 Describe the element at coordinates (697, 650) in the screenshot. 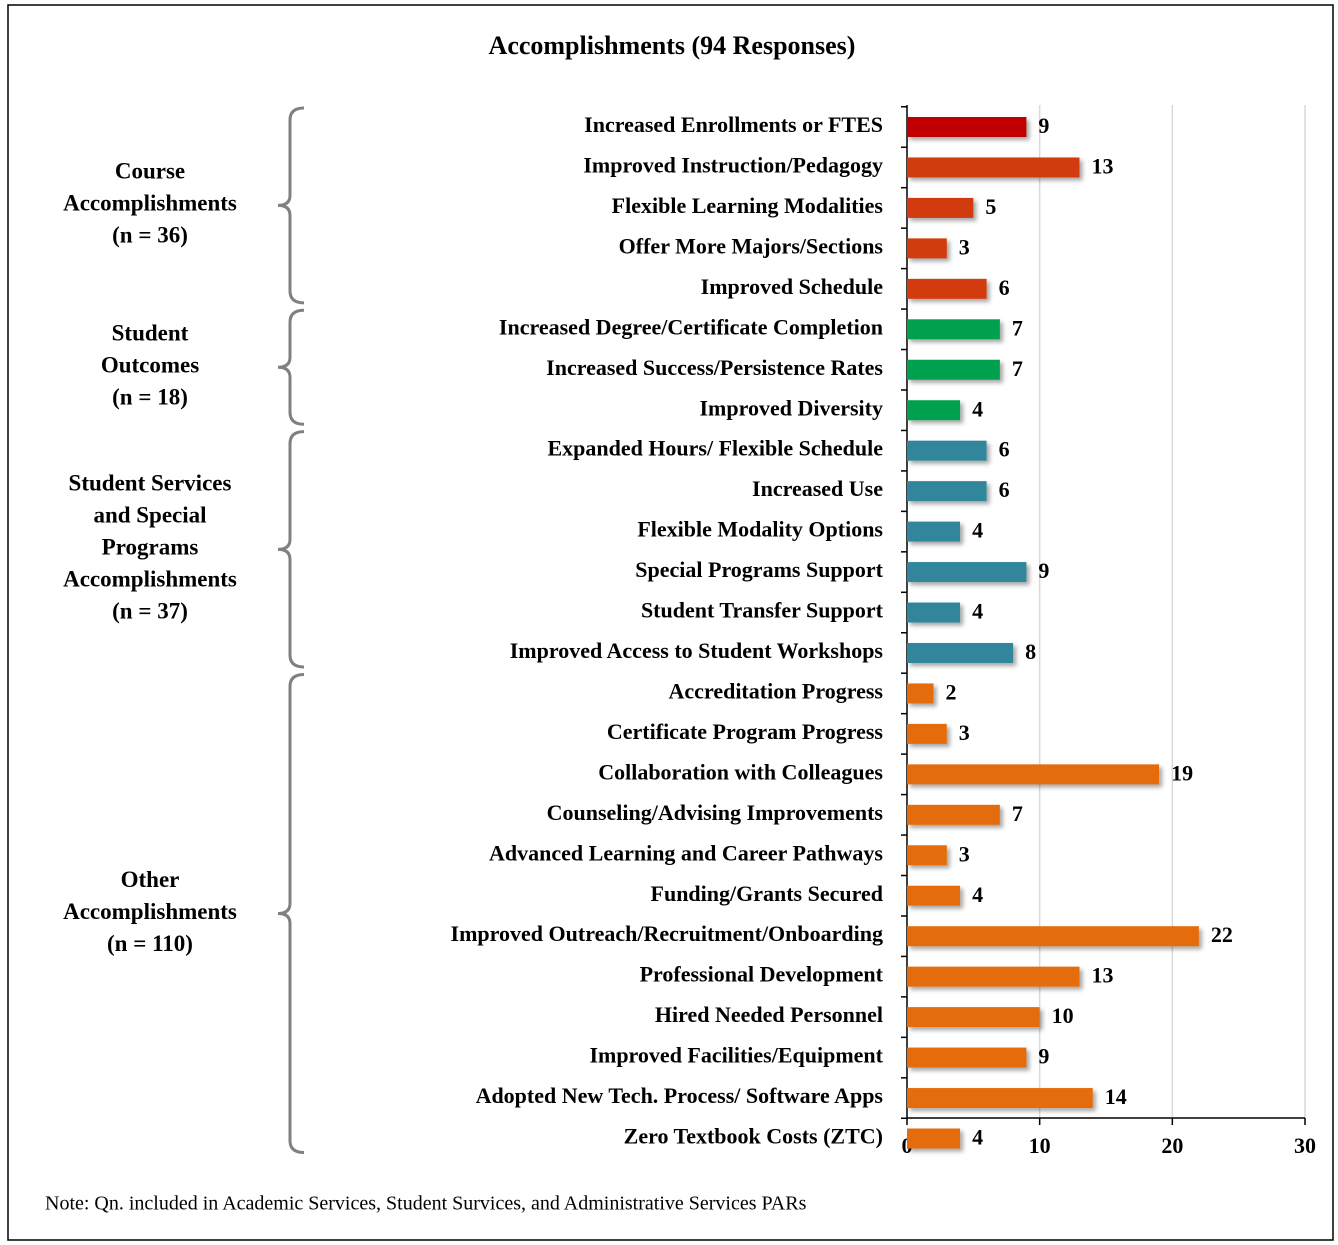

I see `y-tick-label: Improved Access to Student Workshops` at that location.